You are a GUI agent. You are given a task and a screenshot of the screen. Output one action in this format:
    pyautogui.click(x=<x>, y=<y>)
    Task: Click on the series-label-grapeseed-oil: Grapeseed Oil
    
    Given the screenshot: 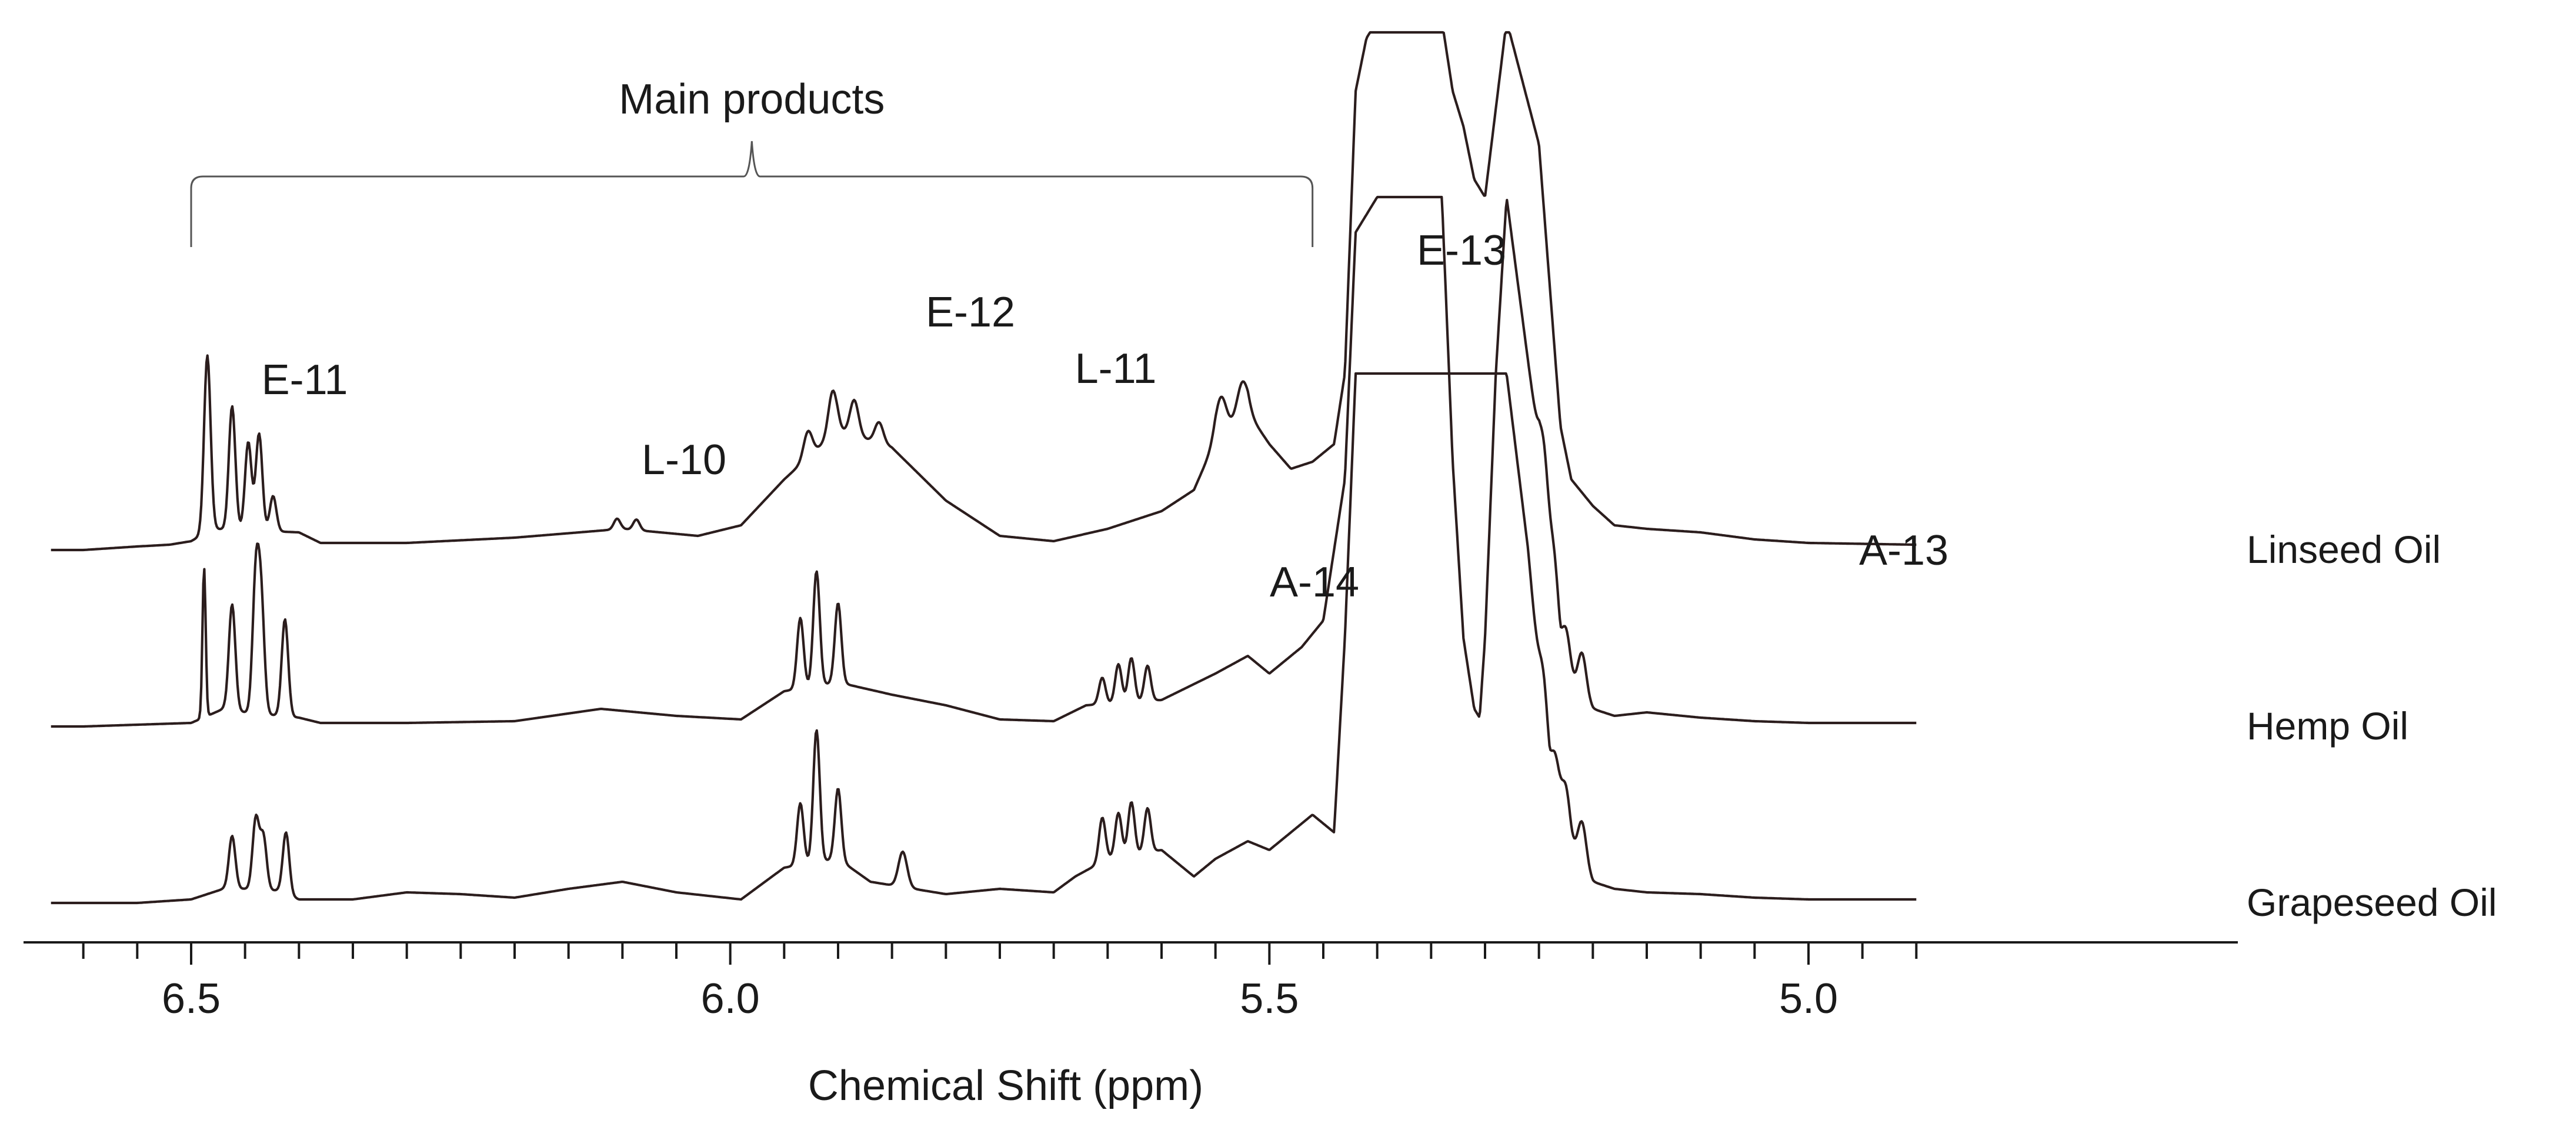 What is the action you would take?
    pyautogui.click(x=2372, y=902)
    